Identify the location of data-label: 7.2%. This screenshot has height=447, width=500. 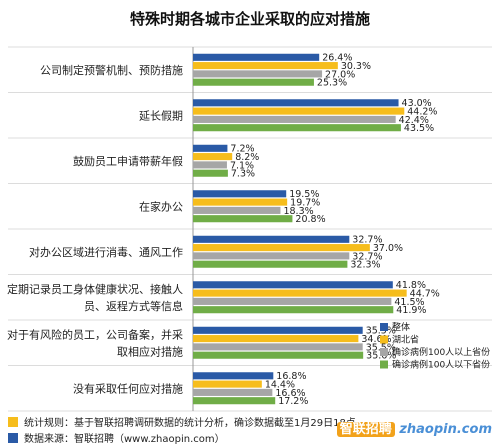
(242, 149).